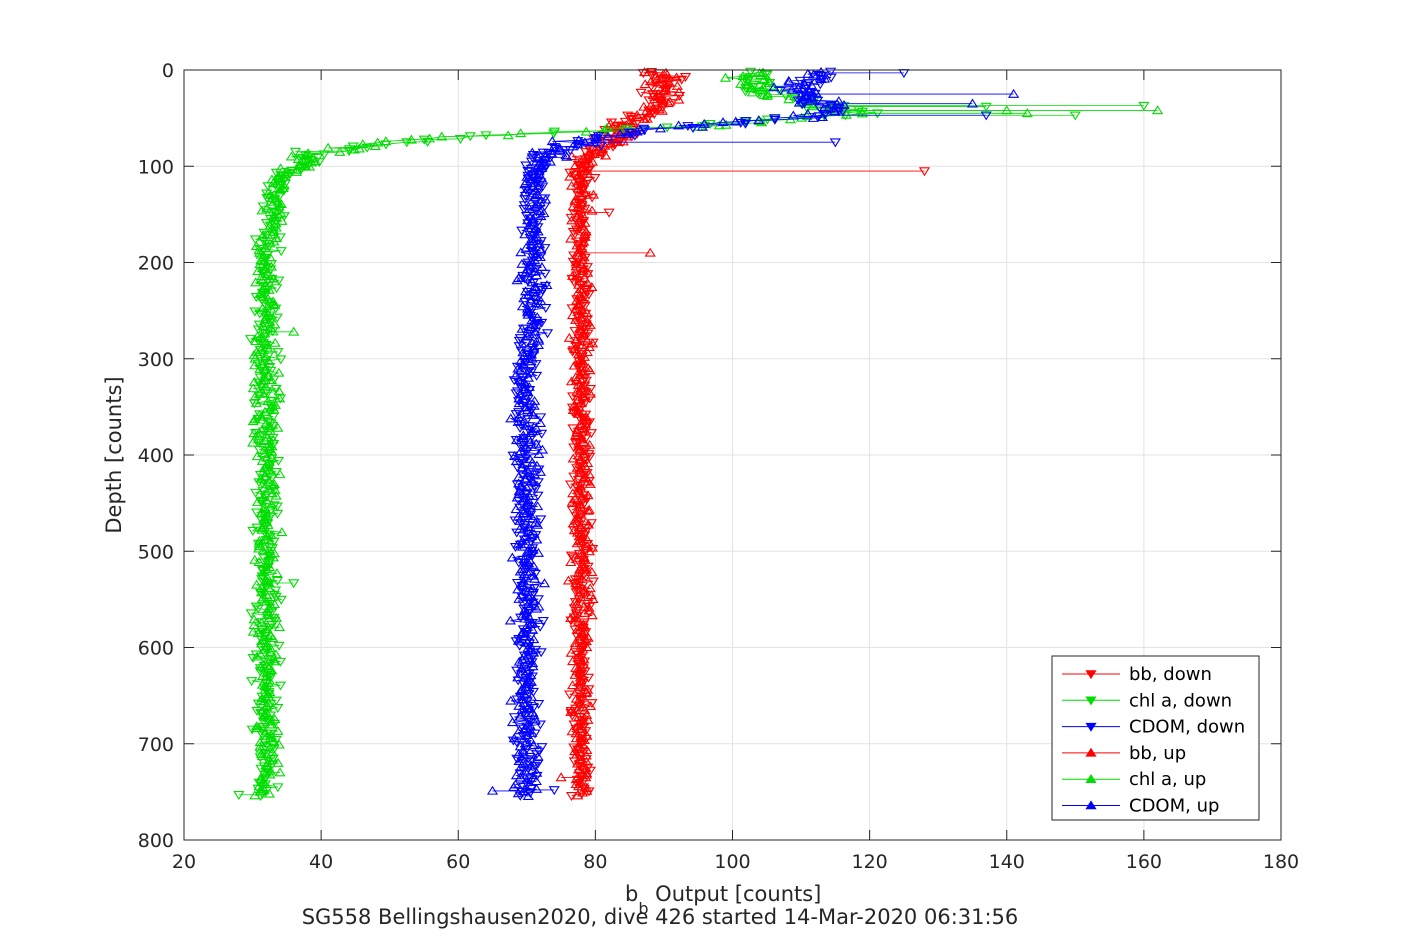 This screenshot has width=1417, height=945. Describe the element at coordinates (1091, 701) in the screenshot. I see `legend-marker` at that location.